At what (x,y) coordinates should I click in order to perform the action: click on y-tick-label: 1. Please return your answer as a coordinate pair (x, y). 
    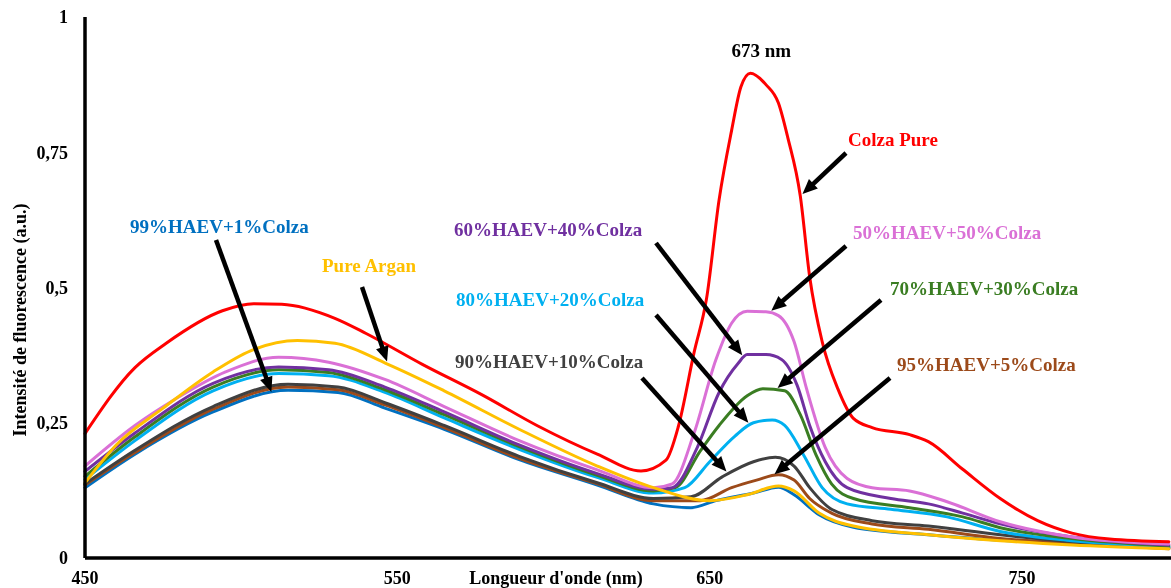
    Looking at the image, I should click on (63, 17).